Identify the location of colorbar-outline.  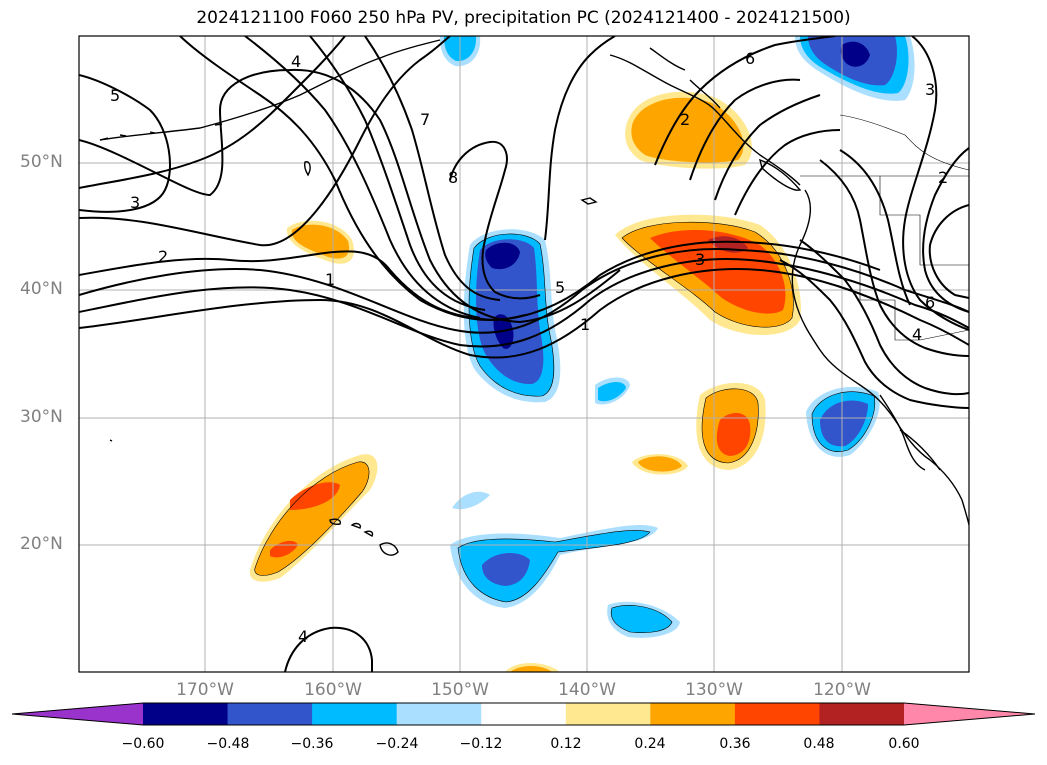
(523, 714).